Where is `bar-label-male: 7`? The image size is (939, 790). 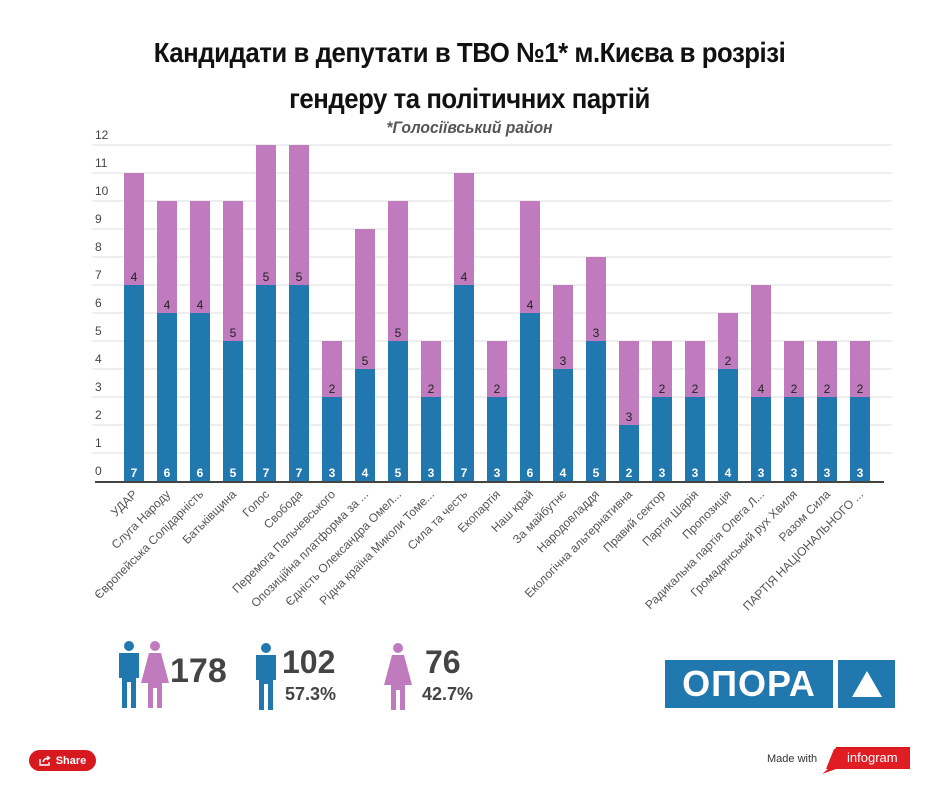 bar-label-male: 7 is located at coordinates (134, 473).